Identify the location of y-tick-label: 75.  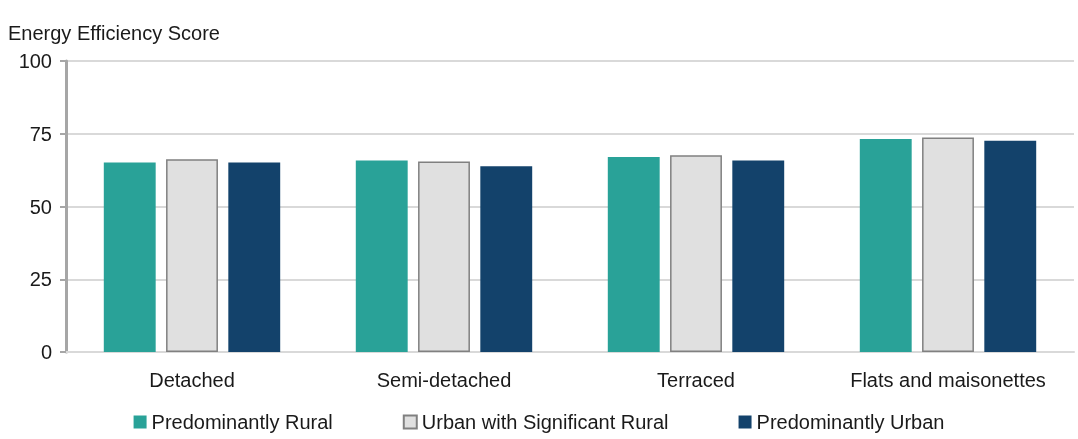
(40, 133).